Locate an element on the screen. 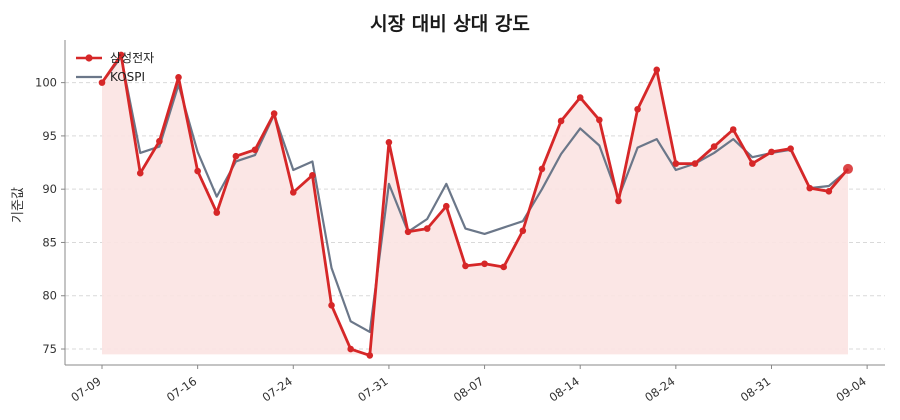 Image resolution: width=900 pixels, height=420 pixels. y-tick-label: 100 is located at coordinates (46, 83).